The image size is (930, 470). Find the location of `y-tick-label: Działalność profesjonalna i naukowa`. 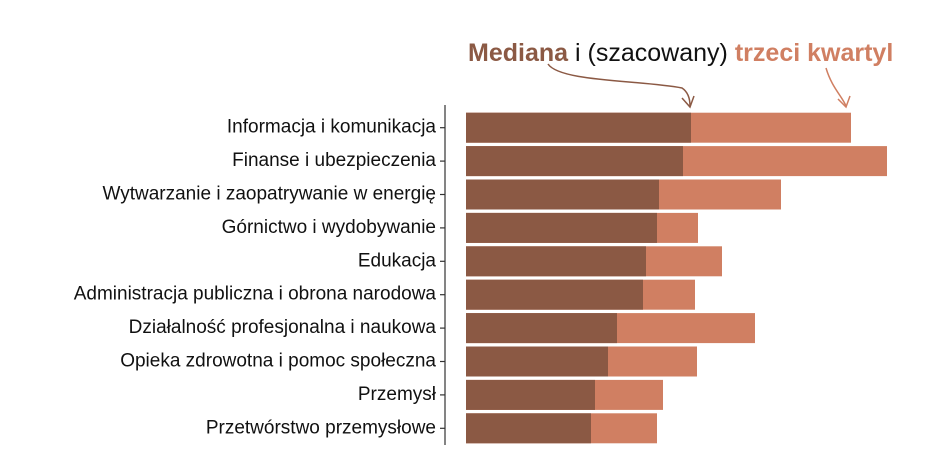

y-tick-label: Działalność profesjonalna i naukowa is located at coordinates (283, 327).